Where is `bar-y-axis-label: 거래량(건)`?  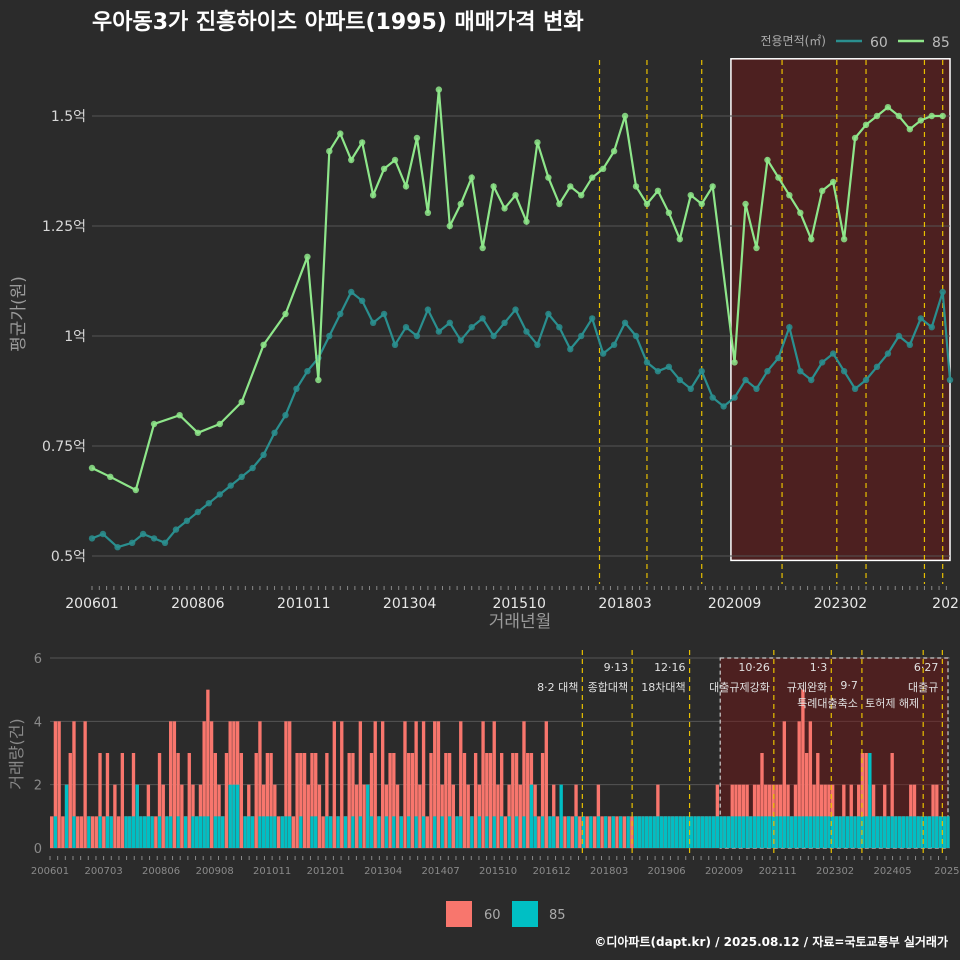
bar-y-axis-label: 거래량(건) is located at coordinates (16, 753).